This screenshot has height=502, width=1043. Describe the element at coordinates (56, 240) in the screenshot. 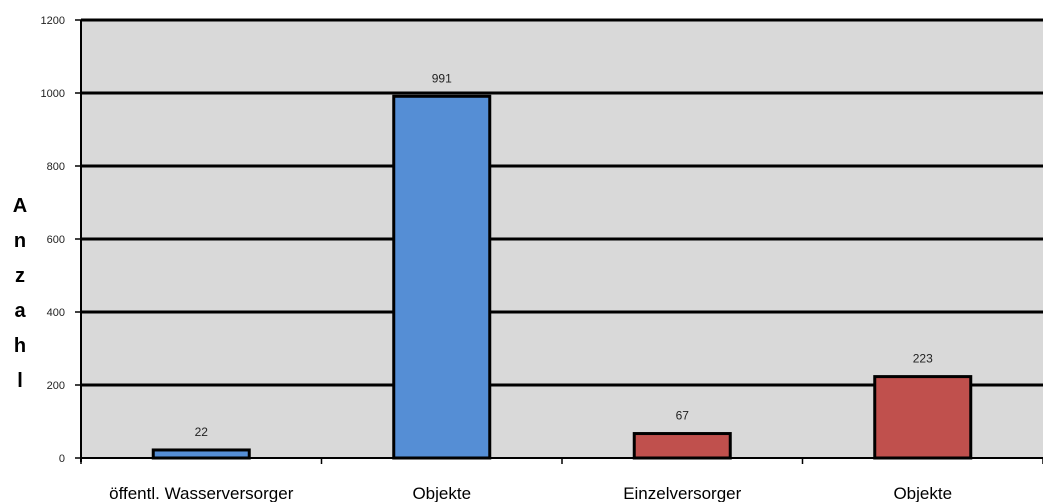

I see `y-tick-label: 600` at that location.